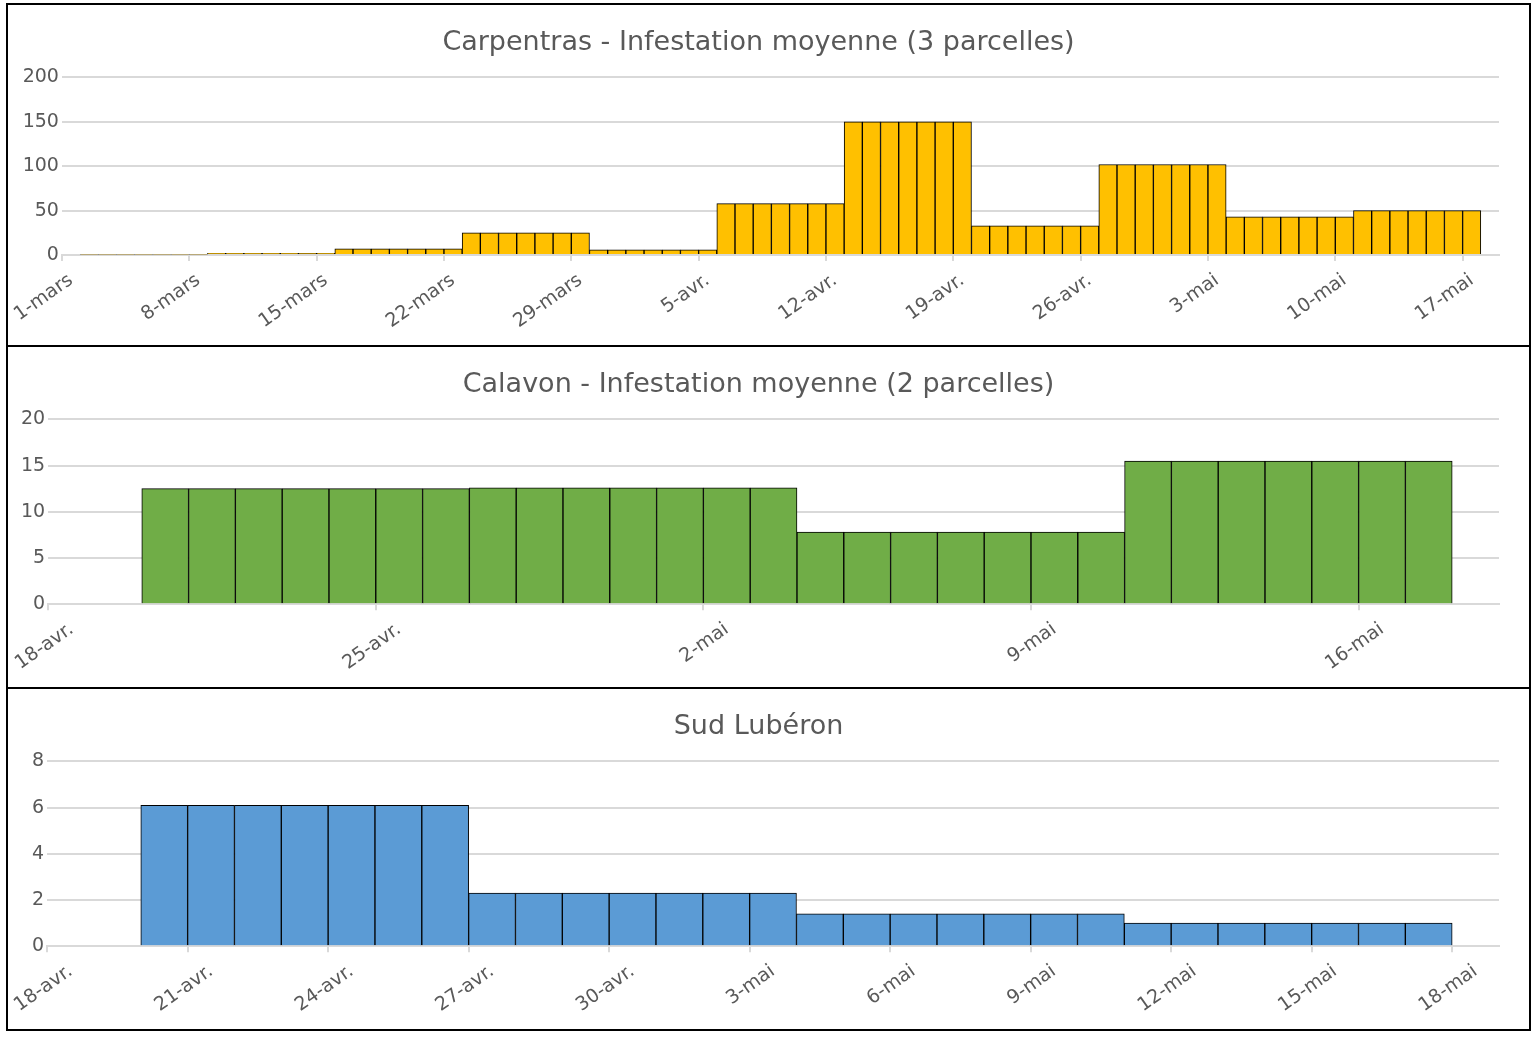 This screenshot has width=1533, height=1039. Describe the element at coordinates (38, 897) in the screenshot. I see `y-tick-label: 2` at that location.